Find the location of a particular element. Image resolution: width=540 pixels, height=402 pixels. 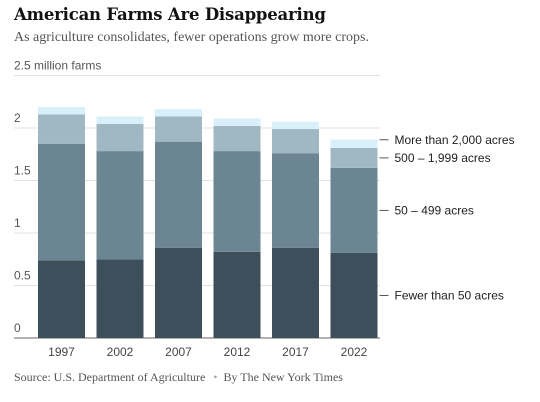

legend-label: Fewer than 50 acres is located at coordinates (449, 295).